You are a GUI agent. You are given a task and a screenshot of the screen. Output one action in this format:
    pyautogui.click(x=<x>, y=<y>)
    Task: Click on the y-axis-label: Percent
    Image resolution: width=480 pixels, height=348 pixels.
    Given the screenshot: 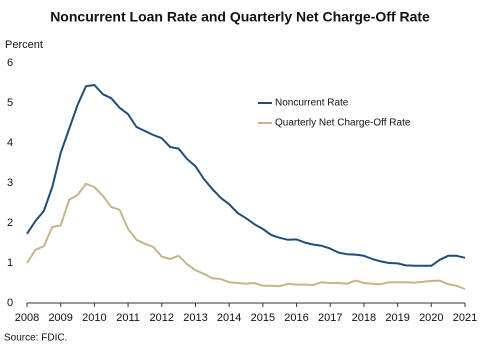 What is the action you would take?
    pyautogui.click(x=24, y=45)
    